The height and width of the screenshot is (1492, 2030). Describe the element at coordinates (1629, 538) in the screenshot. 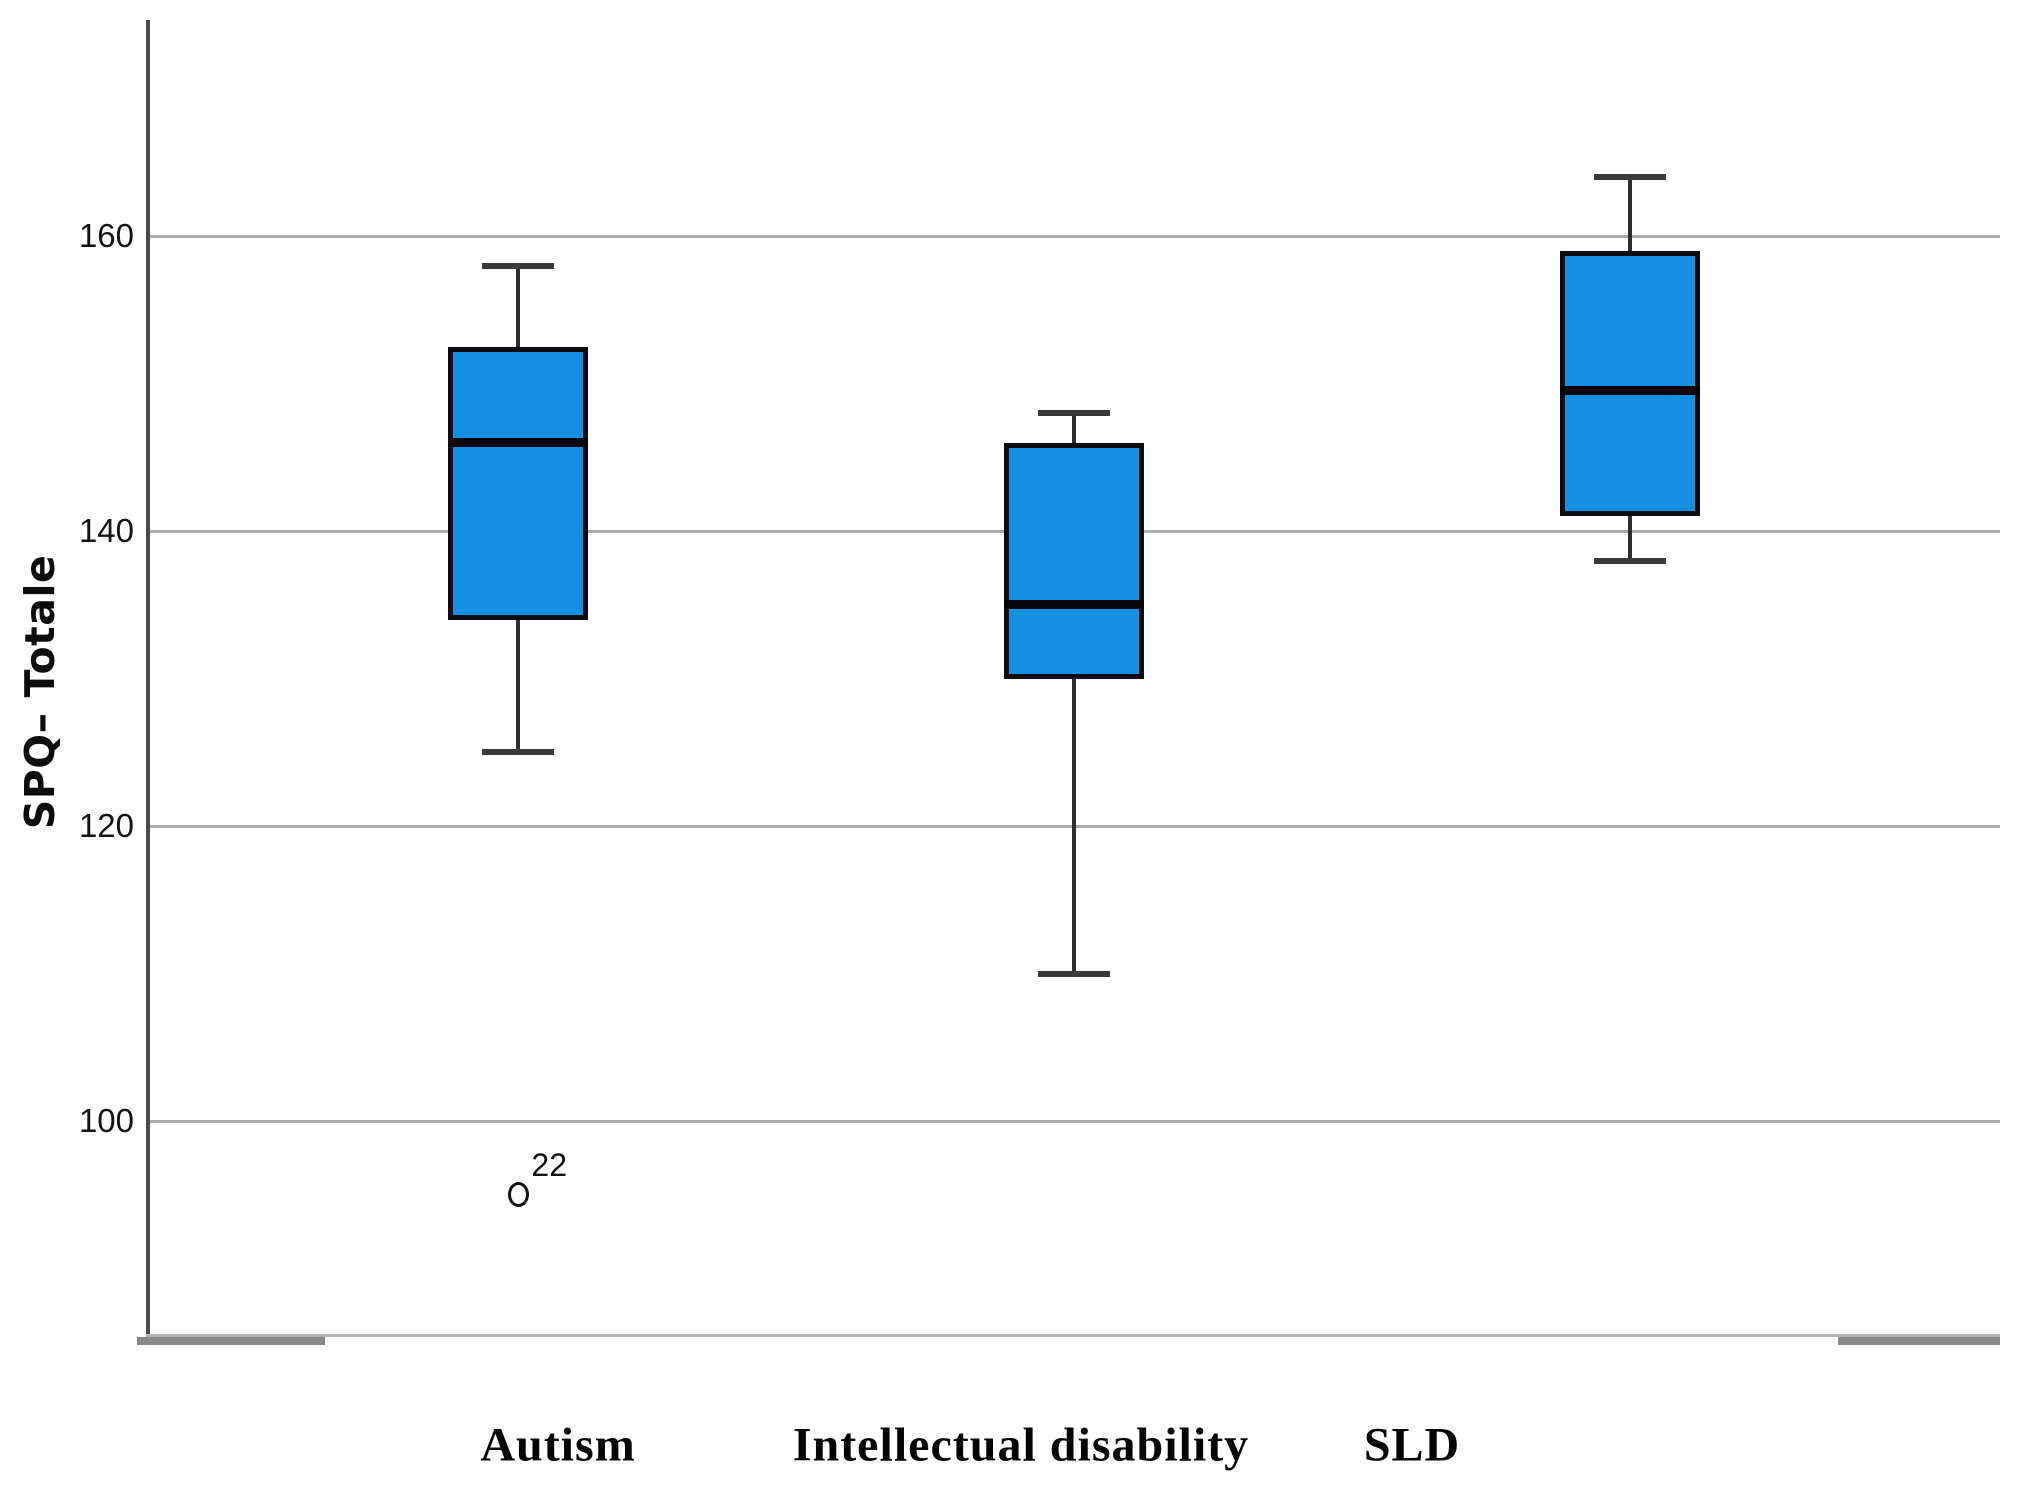

I see `lower-whisker-sld` at that location.